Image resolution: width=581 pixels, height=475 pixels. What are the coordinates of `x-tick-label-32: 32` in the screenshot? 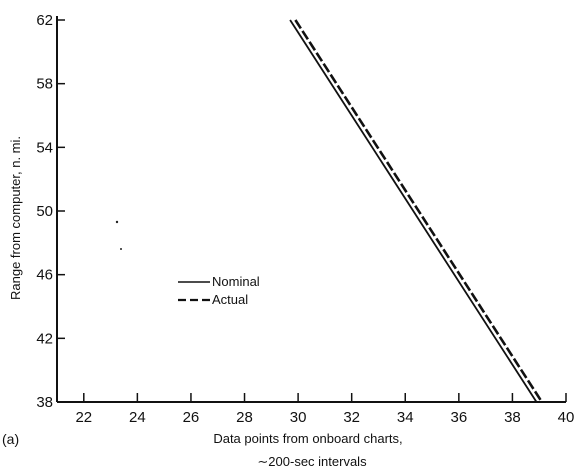 It's located at (351, 417).